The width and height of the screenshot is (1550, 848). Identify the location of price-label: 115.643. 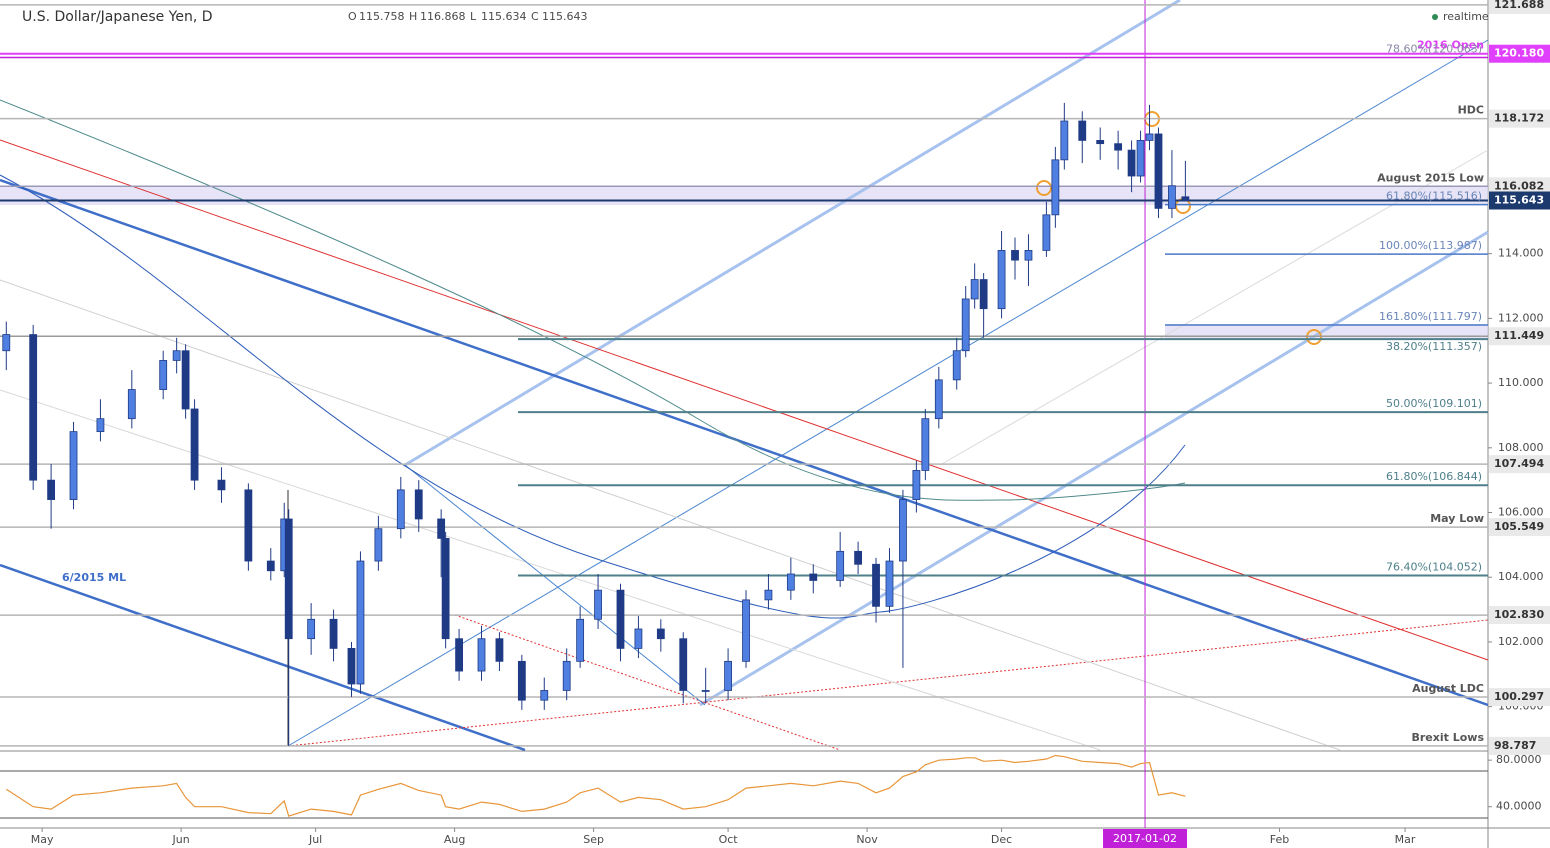
(1519, 200).